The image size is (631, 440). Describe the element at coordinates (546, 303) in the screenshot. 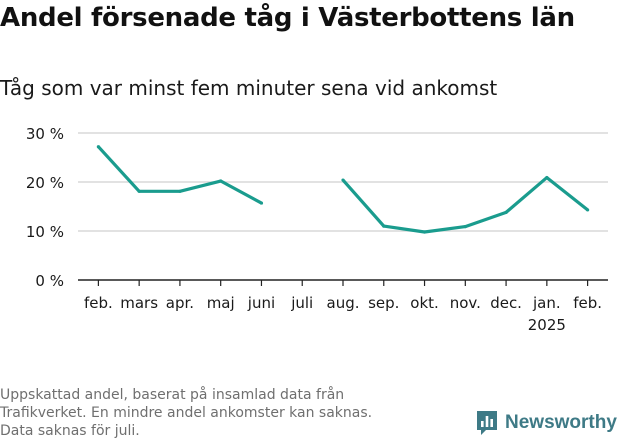

I see `x-tick-label: jan.` at that location.